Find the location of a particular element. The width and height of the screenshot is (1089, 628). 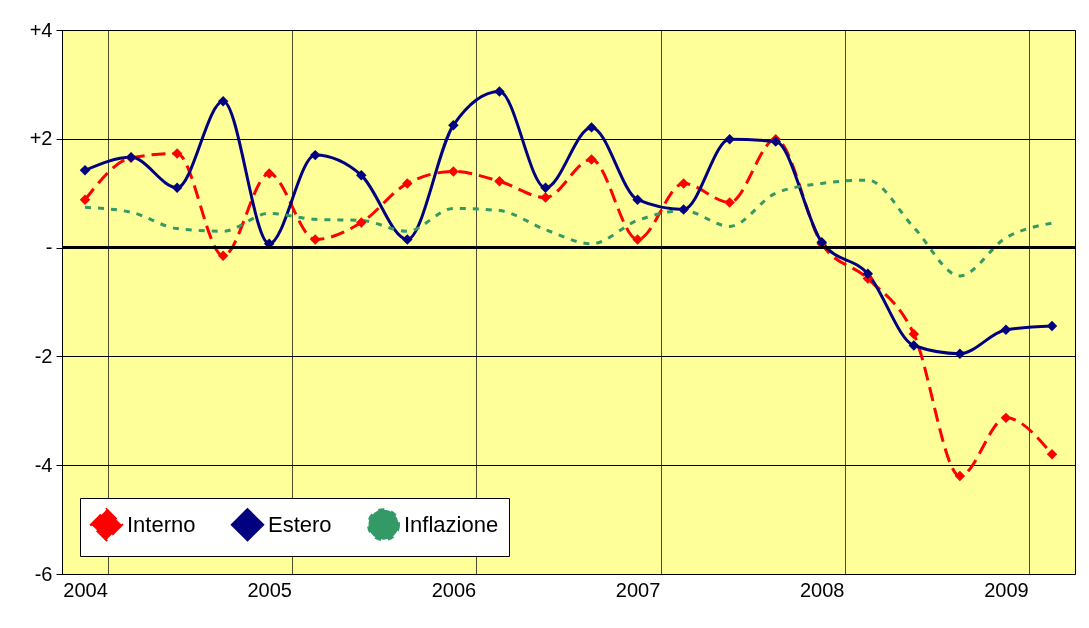

y-tick-label: -2 is located at coordinates (43, 355).